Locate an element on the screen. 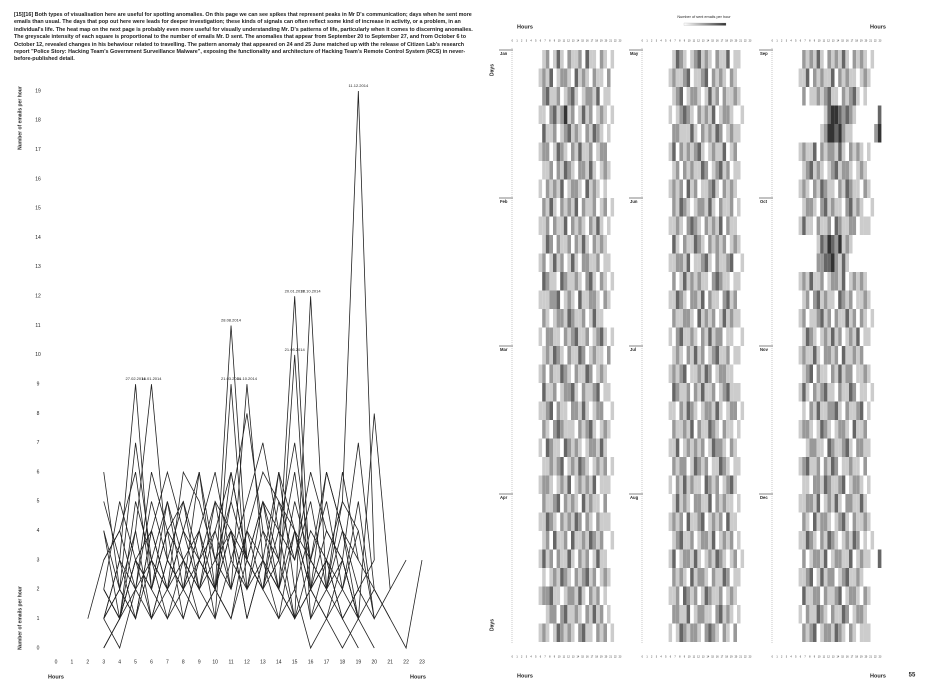 This screenshot has height=690, width=930. hour-tick-label: 22 is located at coordinates (615, 657).